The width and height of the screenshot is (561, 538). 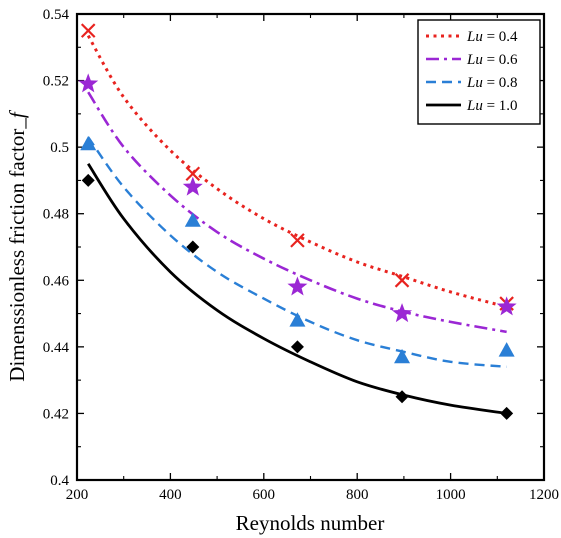 What do you see at coordinates (56, 348) in the screenshot?
I see `y-tick-label: 0.44` at bounding box center [56, 348].